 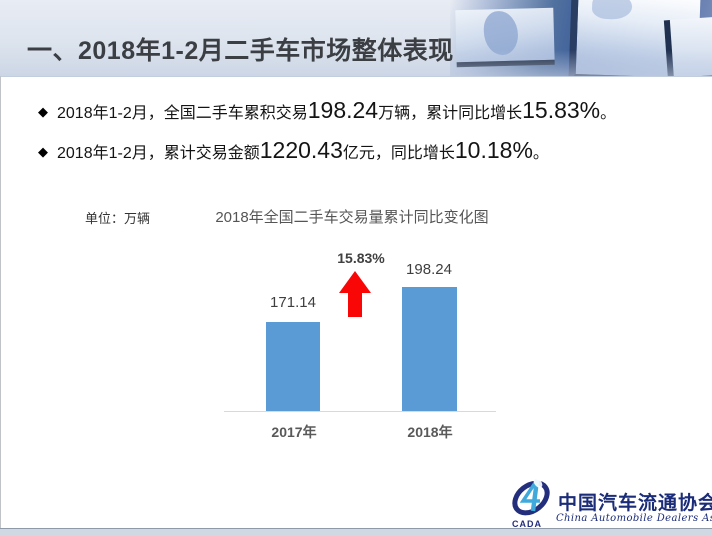 What do you see at coordinates (531, 503) in the screenshot?
I see `cada-emblem-icon: CADA` at bounding box center [531, 503].